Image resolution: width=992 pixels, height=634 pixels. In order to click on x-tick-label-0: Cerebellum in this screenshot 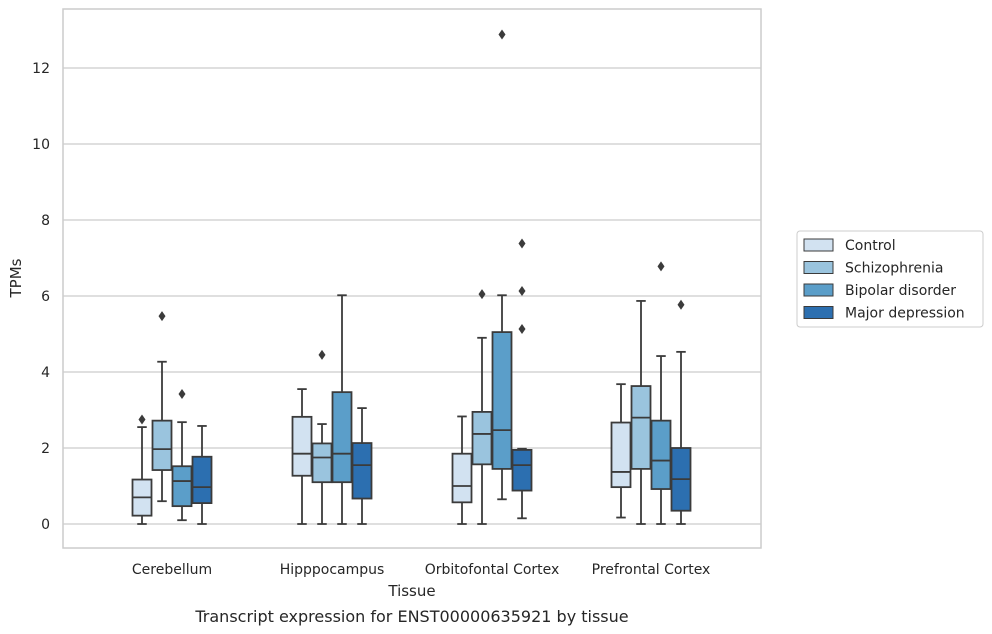, I will do `click(172, 570)`.